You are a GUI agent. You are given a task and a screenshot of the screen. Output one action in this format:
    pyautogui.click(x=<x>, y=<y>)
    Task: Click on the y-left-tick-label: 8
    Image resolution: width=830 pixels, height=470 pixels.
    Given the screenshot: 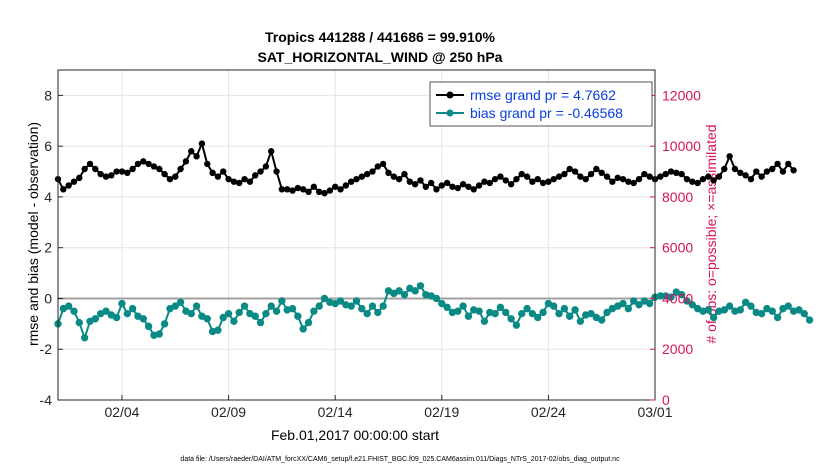 What is the action you would take?
    pyautogui.click(x=48, y=95)
    